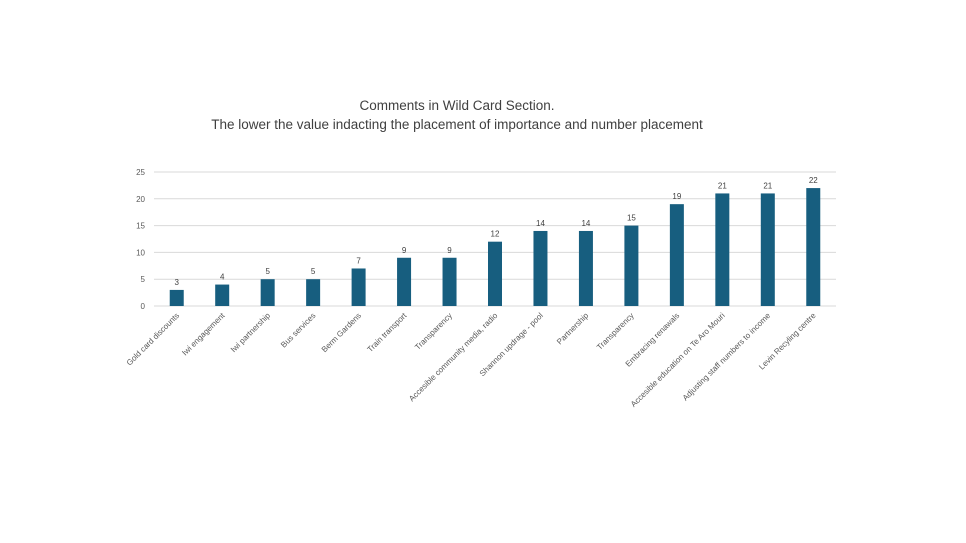 This screenshot has width=966, height=543. What do you see at coordinates (140, 199) in the screenshot?
I see `y-tick-label: 20` at bounding box center [140, 199].